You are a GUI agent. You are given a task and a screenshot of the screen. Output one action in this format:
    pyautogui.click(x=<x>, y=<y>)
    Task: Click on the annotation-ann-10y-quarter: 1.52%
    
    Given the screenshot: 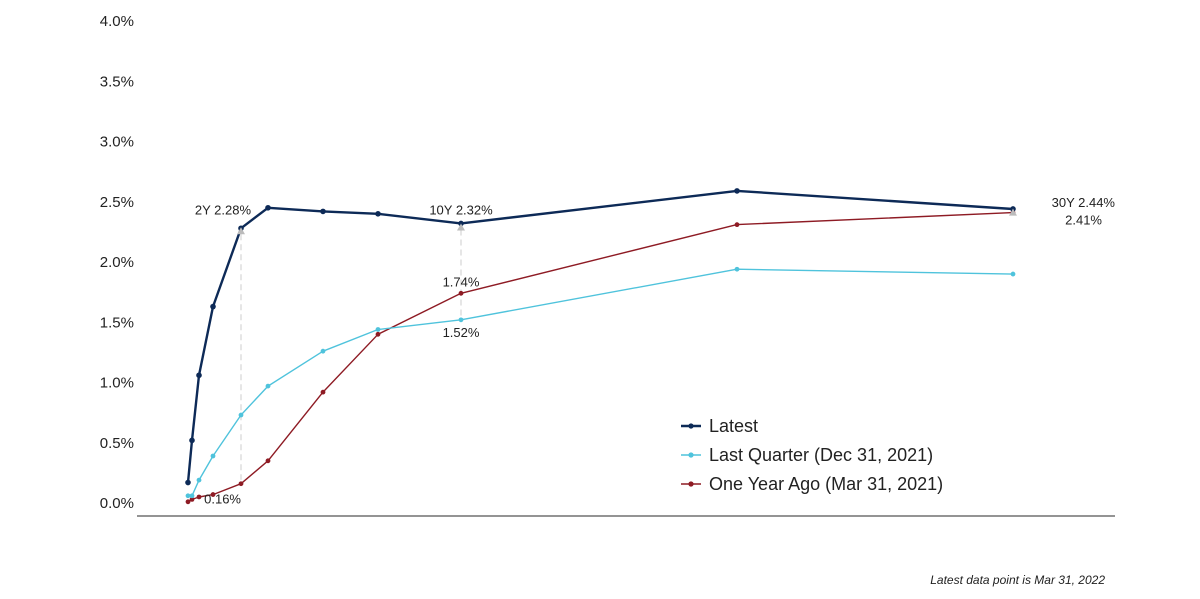 What is the action you would take?
    pyautogui.click(x=461, y=332)
    